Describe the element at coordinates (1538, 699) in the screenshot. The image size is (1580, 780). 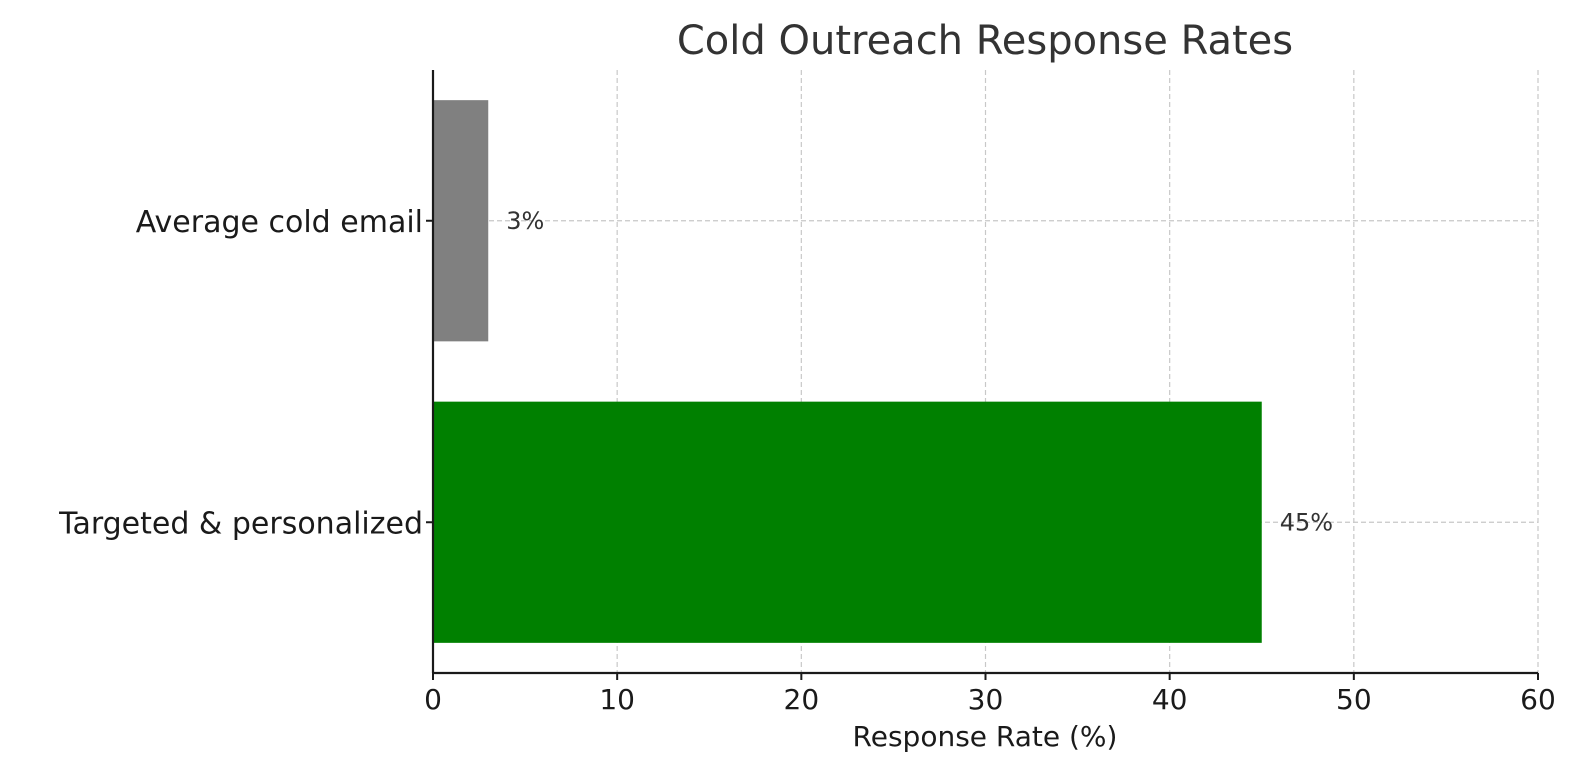
I see `x-tick-label-6: 60` at that location.